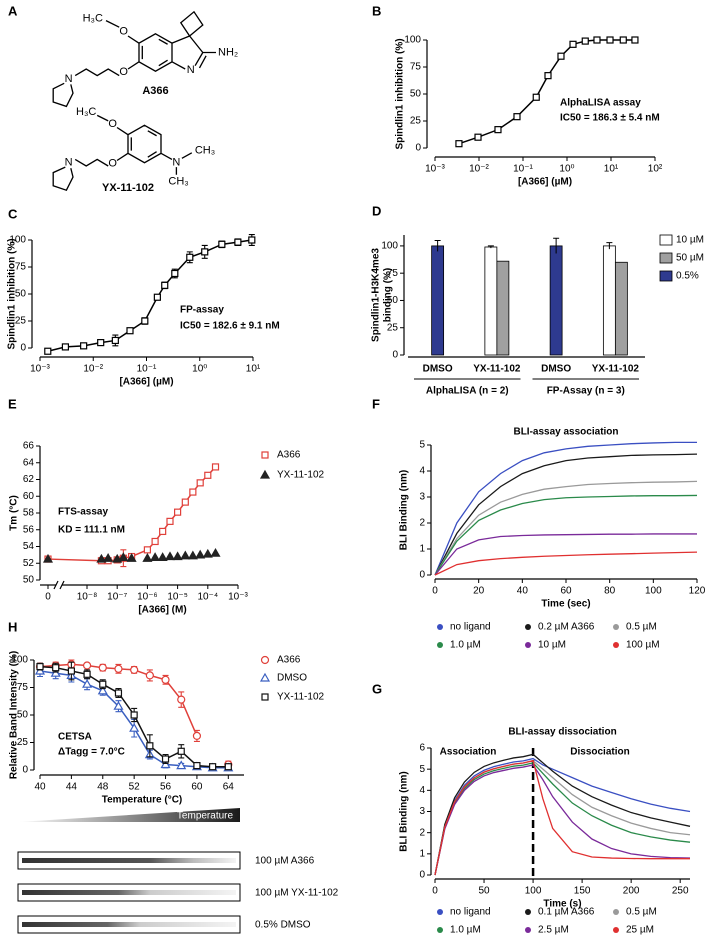 The image size is (720, 940). I want to click on x-tick-label: 60, so click(566, 591).